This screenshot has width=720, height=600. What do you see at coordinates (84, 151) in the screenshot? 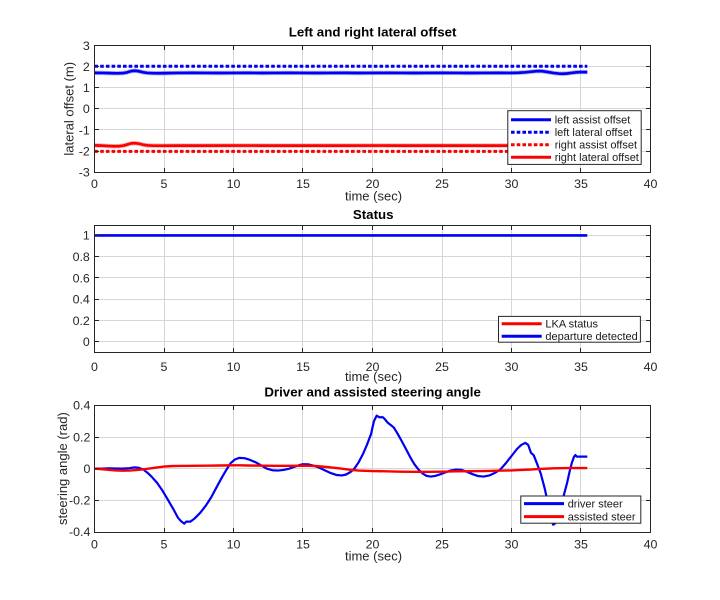
I see `svg-text: -2` at bounding box center [84, 151].